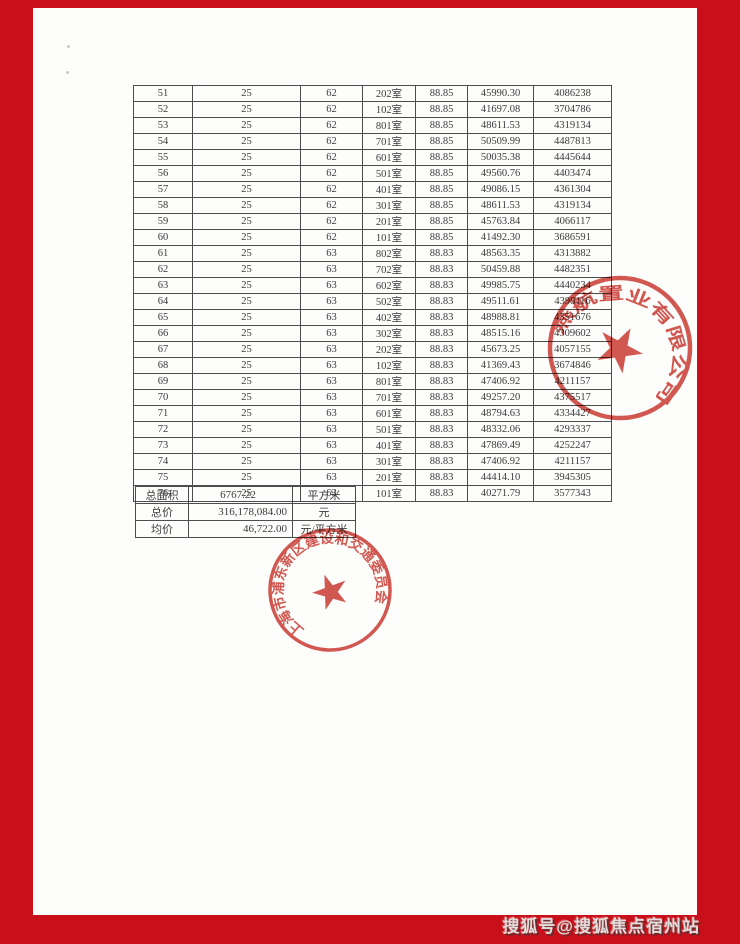 The width and height of the screenshot is (740, 944). I want to click on summary-unit: 平方米, so click(324, 495).